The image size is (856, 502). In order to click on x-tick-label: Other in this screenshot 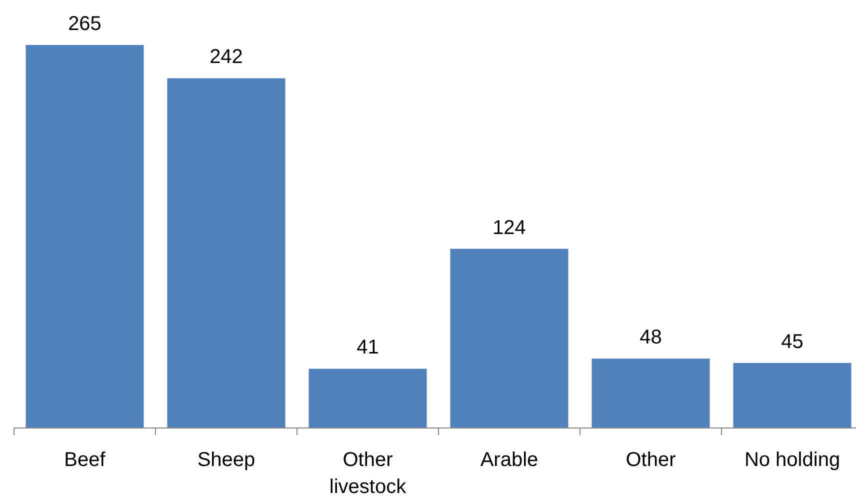, I will do `click(651, 460)`.